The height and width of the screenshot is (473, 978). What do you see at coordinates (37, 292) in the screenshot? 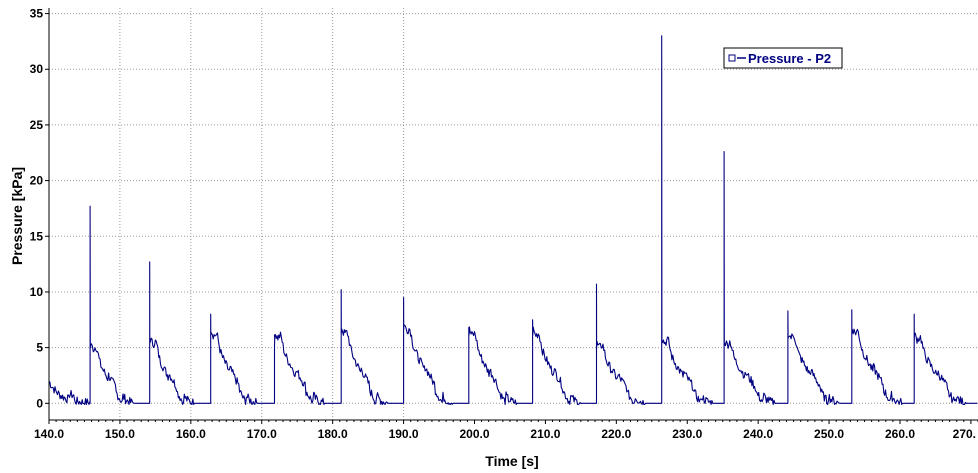
I see `y-tick-label: 10` at bounding box center [37, 292].